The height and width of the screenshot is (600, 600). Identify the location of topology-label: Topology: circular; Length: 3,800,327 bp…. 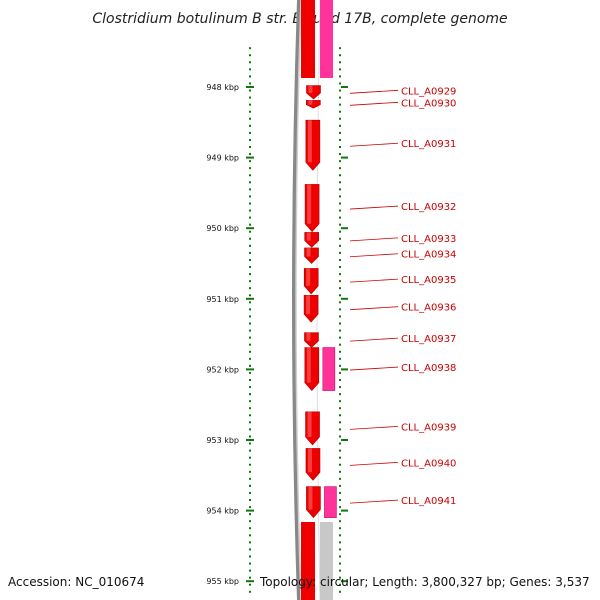
(424, 582).